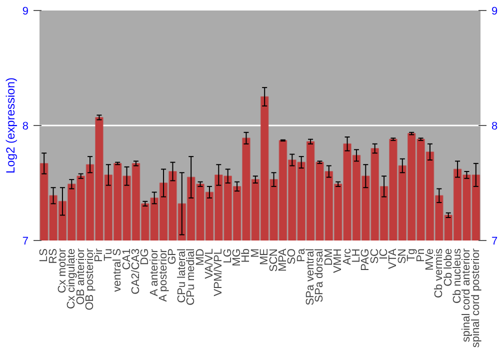 The height and width of the screenshot is (350, 500). What do you see at coordinates (80, 276) in the screenshot?
I see `x-tick-label: OB anterior` at bounding box center [80, 276].